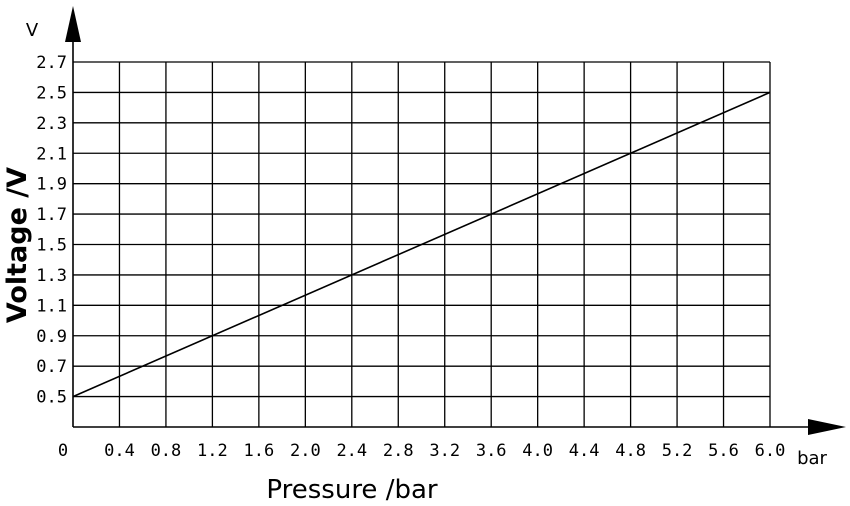 Image resolution: width=850 pixels, height=506 pixels. What do you see at coordinates (351, 490) in the screenshot?
I see `x-axis-title: Pressure /bar` at bounding box center [351, 490].